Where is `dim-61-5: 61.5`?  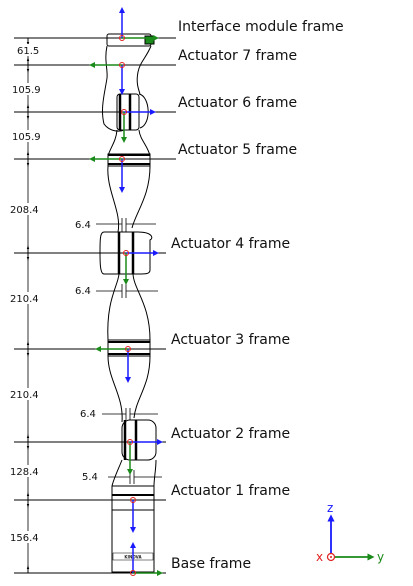
dim-61-5: 61.5 is located at coordinates (28, 51).